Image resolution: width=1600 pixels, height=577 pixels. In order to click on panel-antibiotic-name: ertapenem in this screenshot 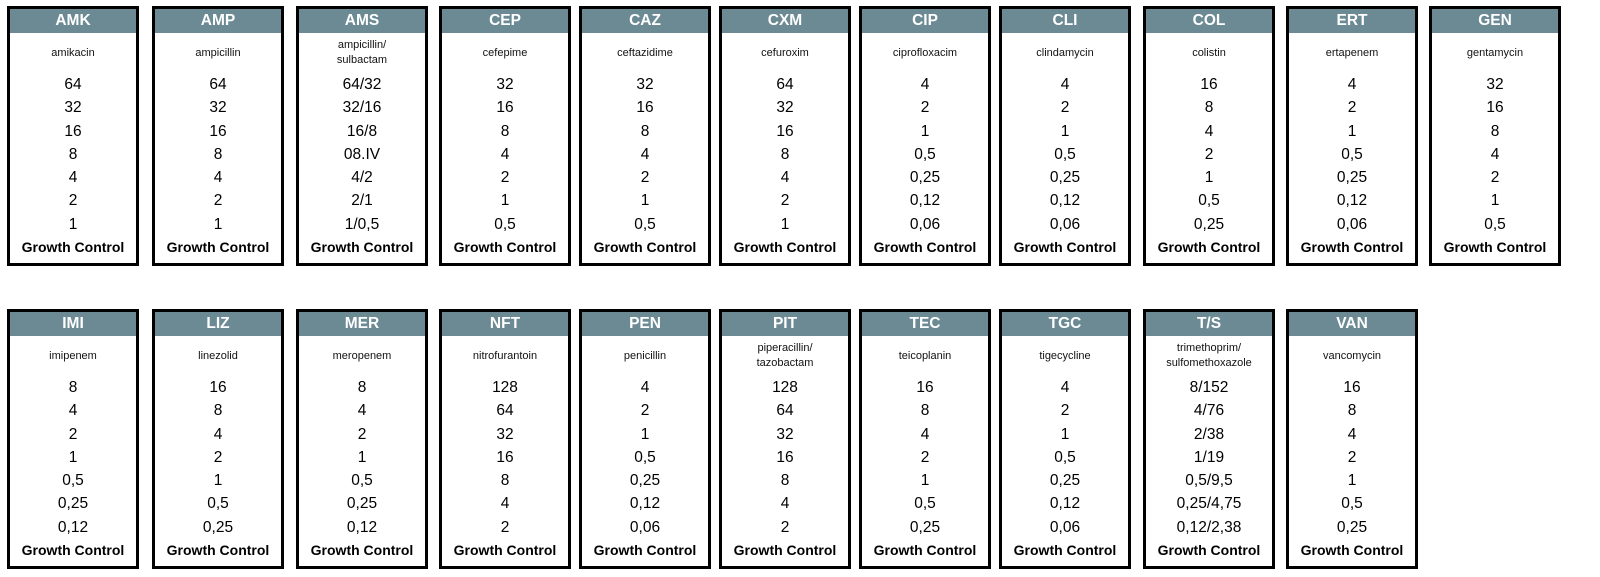, I will do `click(1352, 52)`.